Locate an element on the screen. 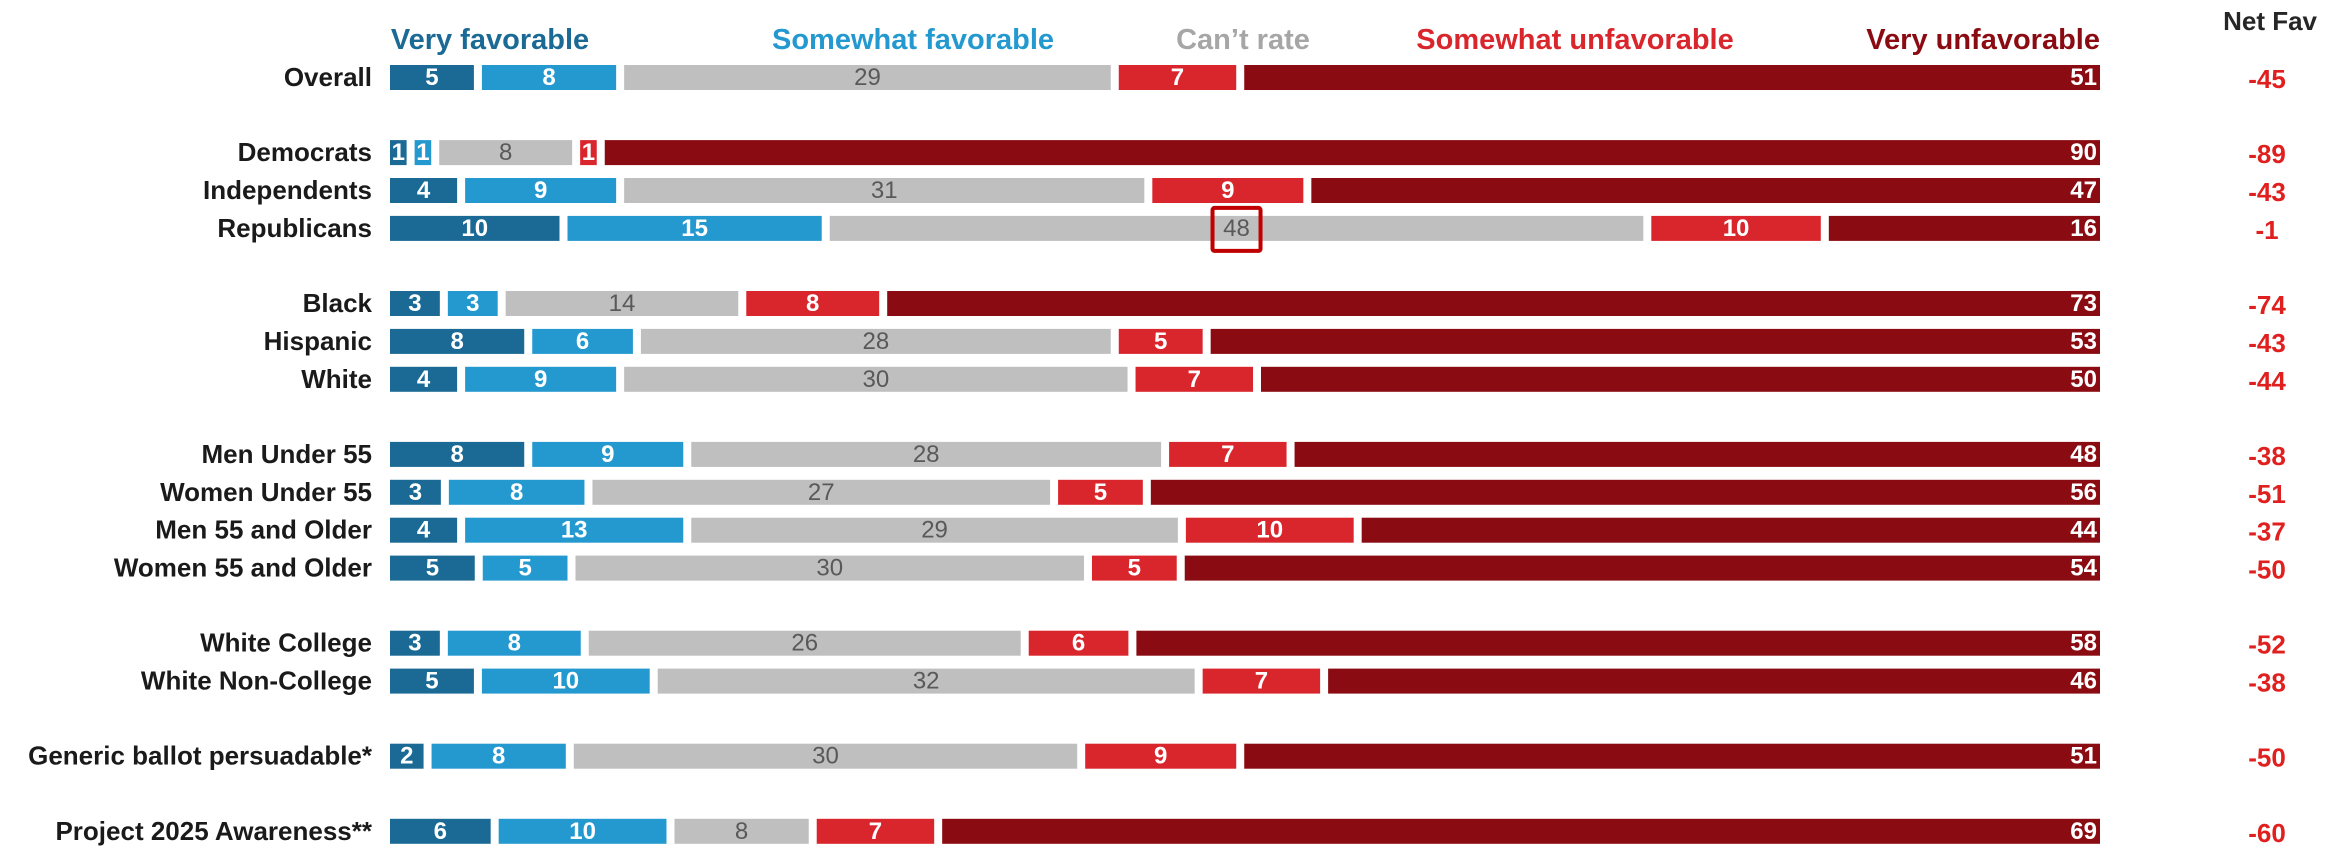 The height and width of the screenshot is (849, 2333). bar-value-label: 48 is located at coordinates (2083, 454).